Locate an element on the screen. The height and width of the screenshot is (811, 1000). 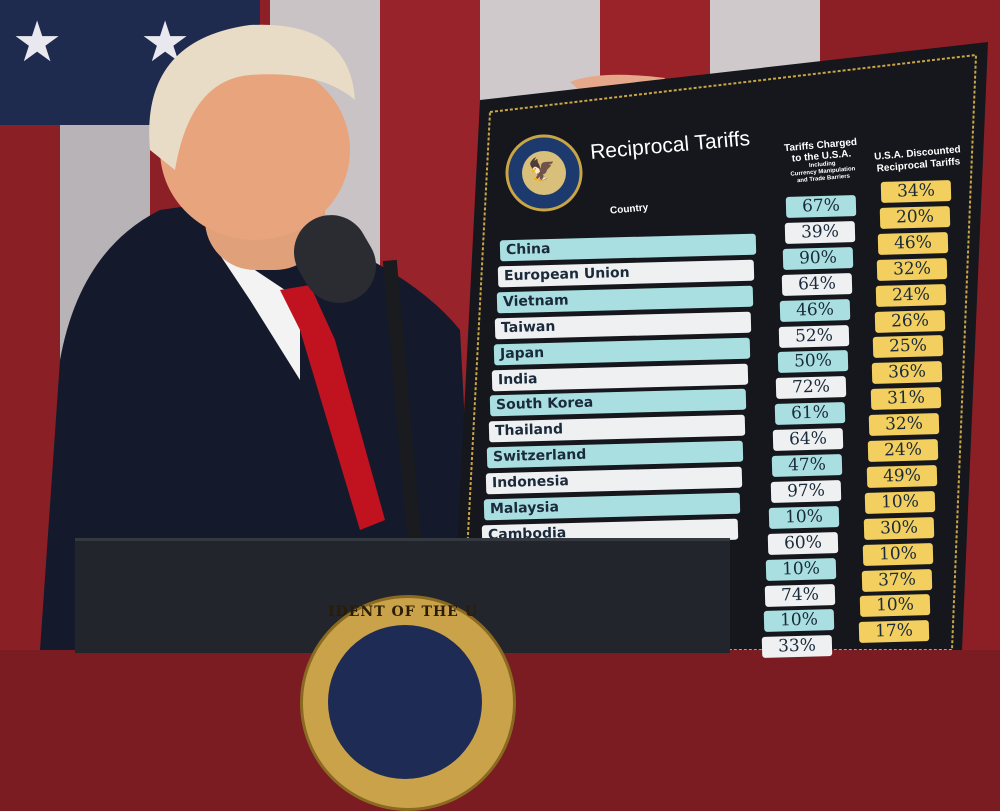
discounted-value: 25% is located at coordinates (908, 347).